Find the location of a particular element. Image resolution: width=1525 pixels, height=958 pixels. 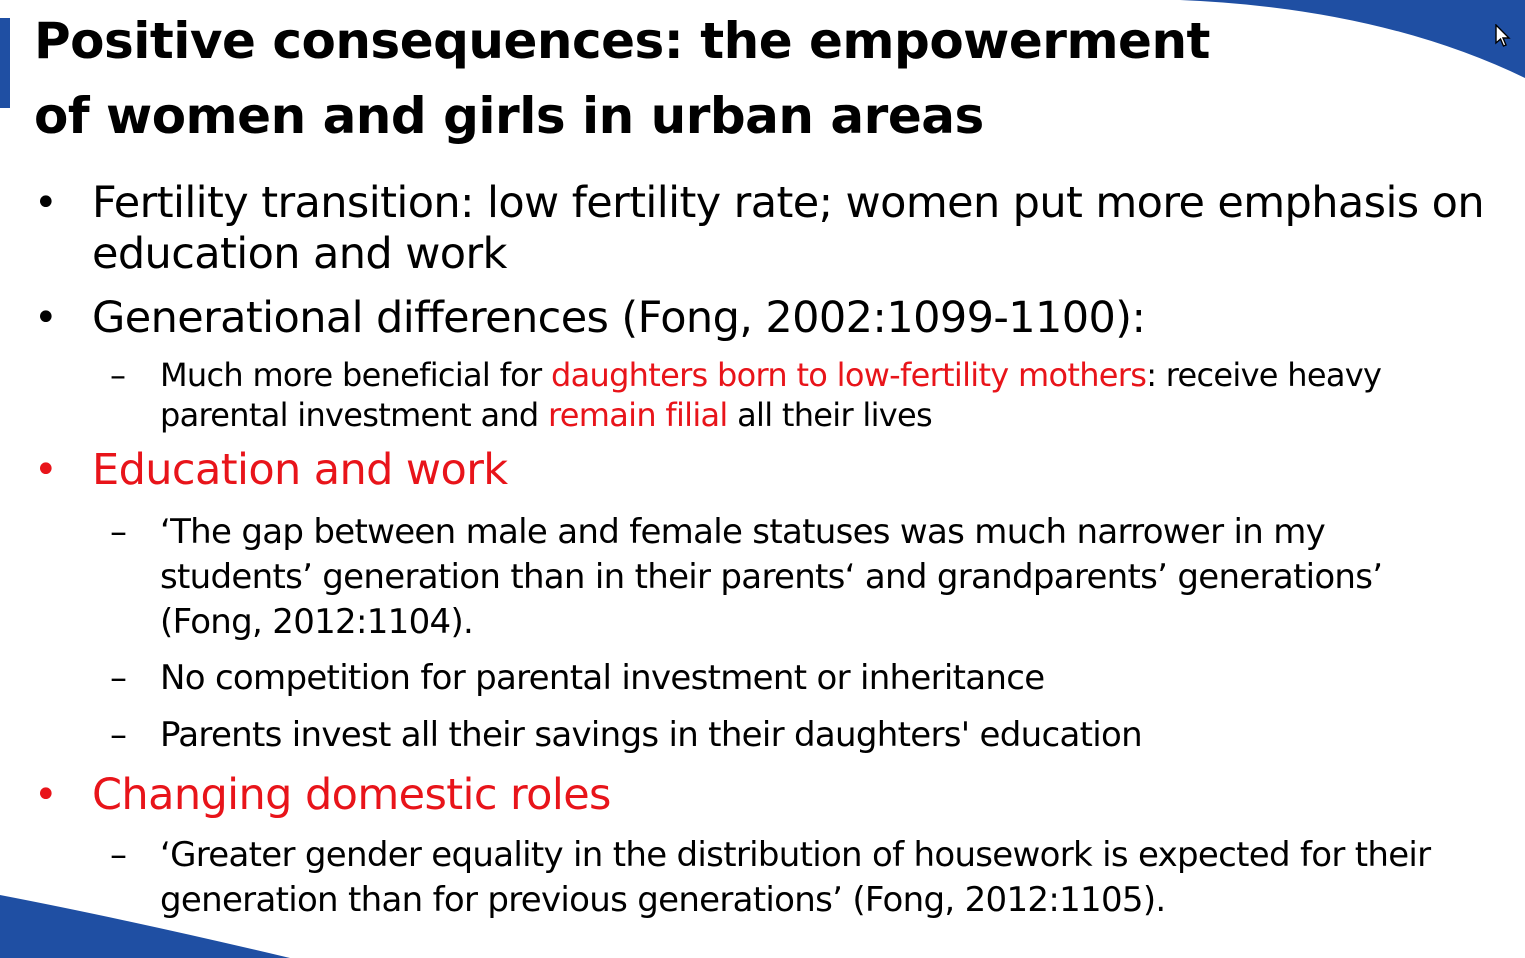

highlight-remain-filial: remain filial is located at coordinates (638, 415).